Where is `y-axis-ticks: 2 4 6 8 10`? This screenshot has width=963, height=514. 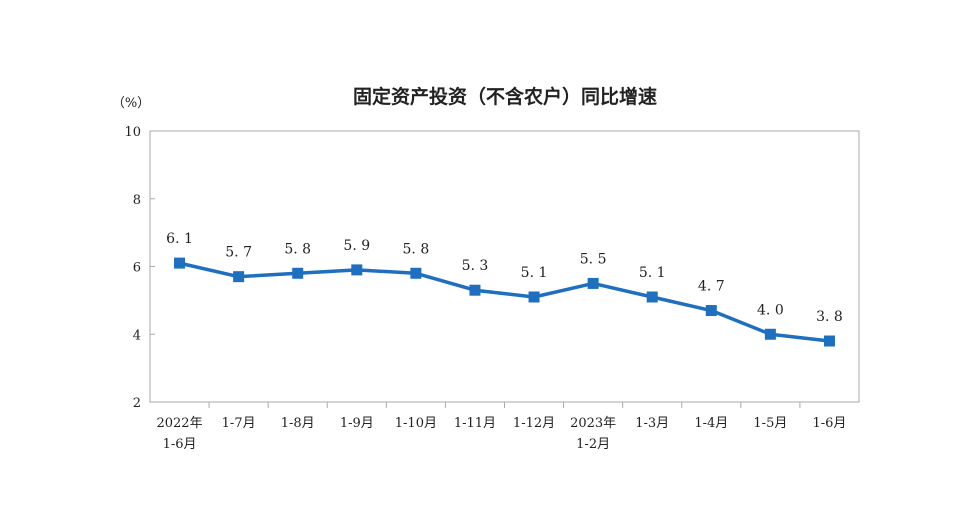 y-axis-ticks: 2 4 6 8 10 is located at coordinates (139, 268).